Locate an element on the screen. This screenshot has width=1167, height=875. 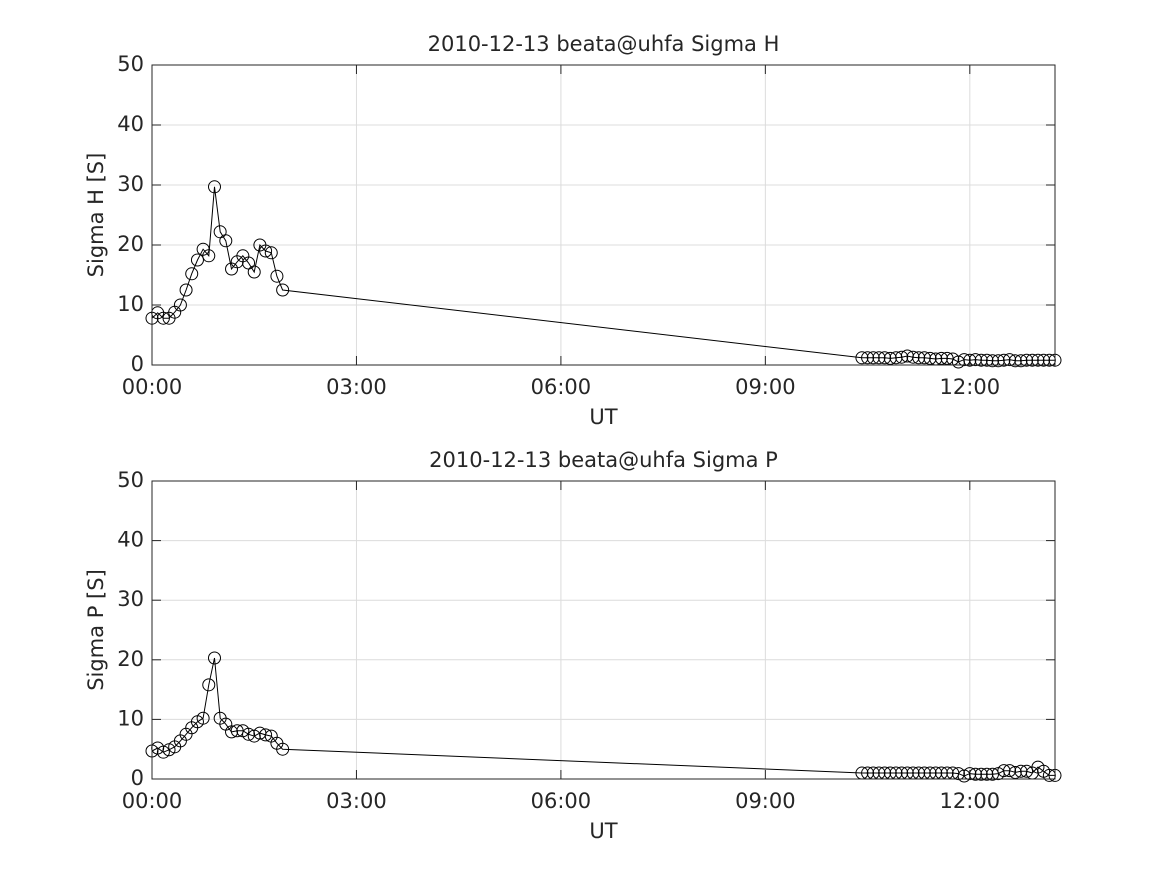
y-axis-label: Sigma H [S] is located at coordinates (96, 215).